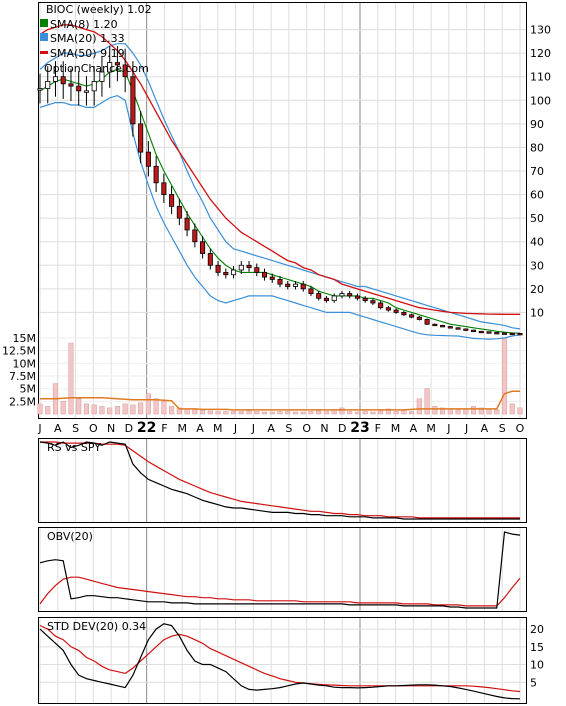 This screenshot has width=566, height=706. What do you see at coordinates (44, 37) in the screenshot?
I see `legend-sma20-swatch` at bounding box center [44, 37].